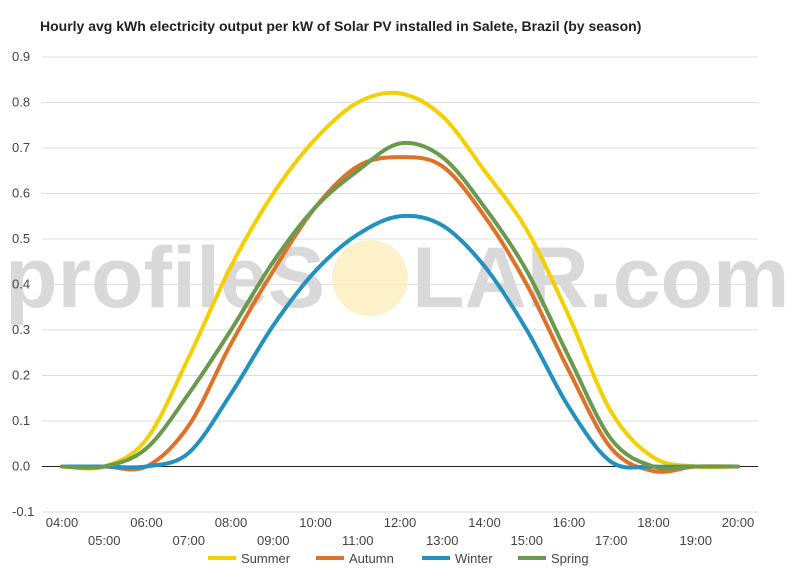 This screenshot has width=800, height=570. Describe the element at coordinates (600, 278) in the screenshot. I see `watermark-text-right: LAR.com` at that location.